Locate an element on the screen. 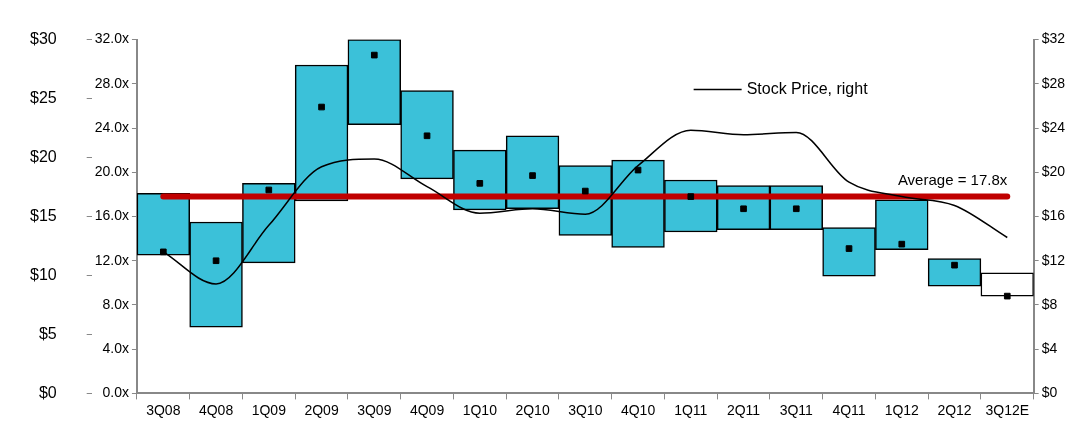 This screenshot has height=433, width=1078. x-tick-label: 2Q09 is located at coordinates (321, 409).